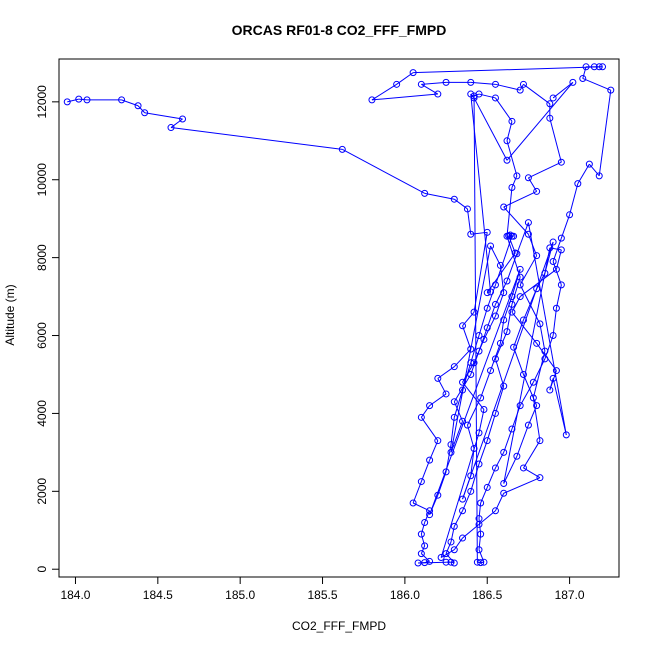 The image size is (650, 650). What do you see at coordinates (10, 314) in the screenshot?
I see `y-axis-label: Altitude (m)` at bounding box center [10, 314].